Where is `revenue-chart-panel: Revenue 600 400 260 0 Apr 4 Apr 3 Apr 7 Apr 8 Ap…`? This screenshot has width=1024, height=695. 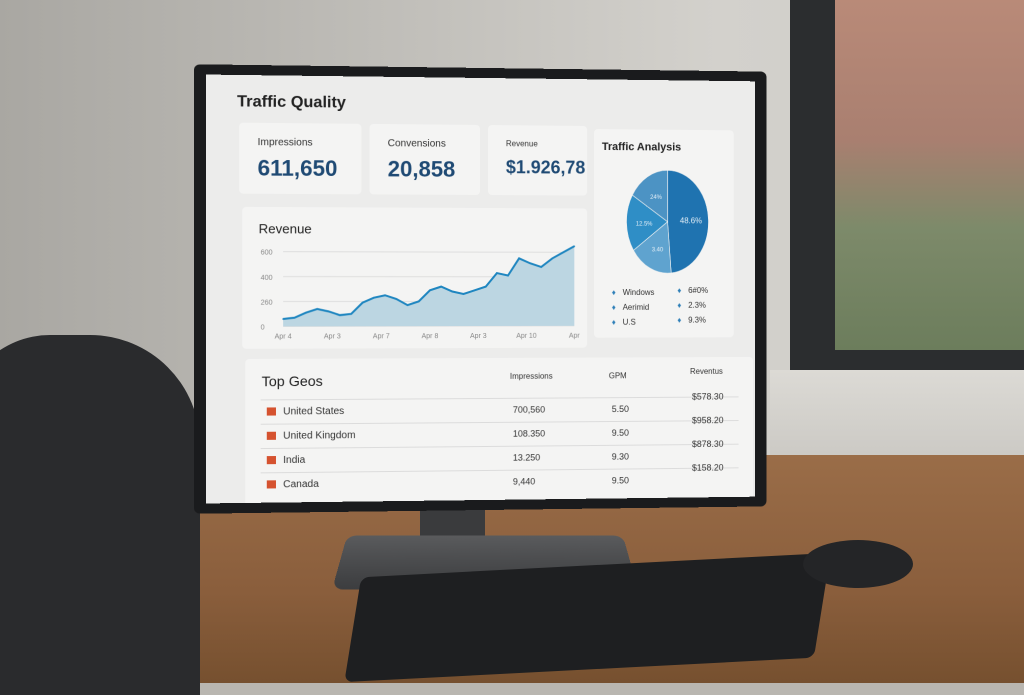
revenue-chart-panel: Revenue 600 400 260 0 Apr 4 Apr 3 Apr 7 Apr 8 Ap… is located at coordinates (414, 278).